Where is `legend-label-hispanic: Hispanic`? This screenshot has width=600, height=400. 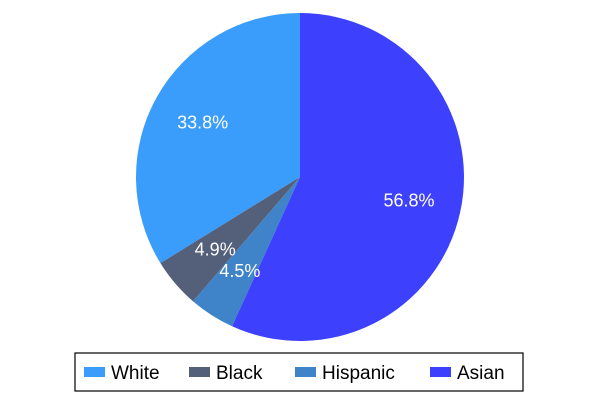 legend-label-hispanic: Hispanic is located at coordinates (358, 373).